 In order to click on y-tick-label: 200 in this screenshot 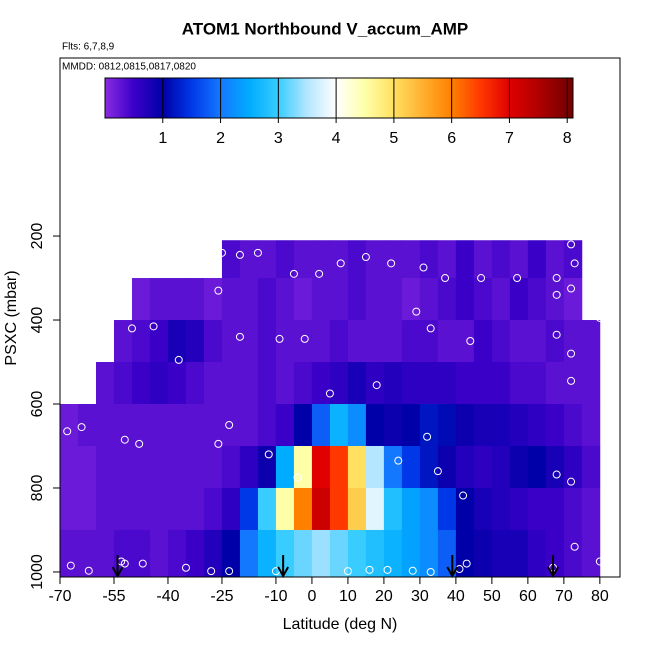, I will do `click(37, 236)`.